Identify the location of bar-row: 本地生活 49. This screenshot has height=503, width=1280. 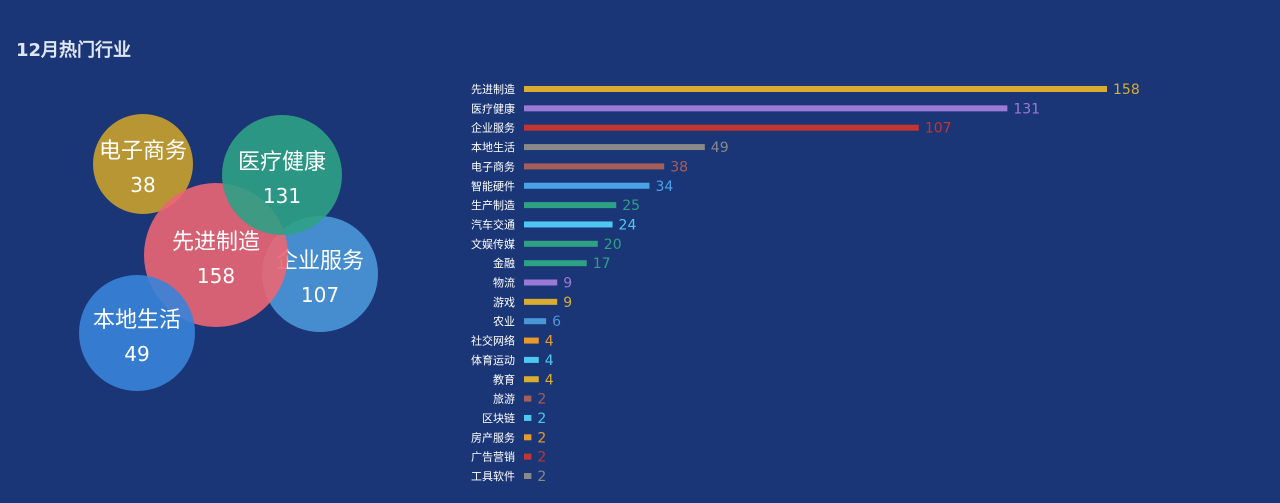
(600, 148).